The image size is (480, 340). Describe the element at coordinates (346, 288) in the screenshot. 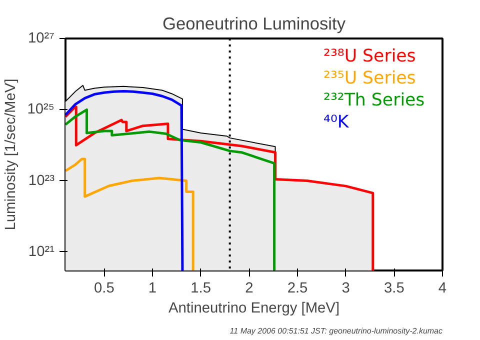

I see `x-tick-label: 3` at that location.